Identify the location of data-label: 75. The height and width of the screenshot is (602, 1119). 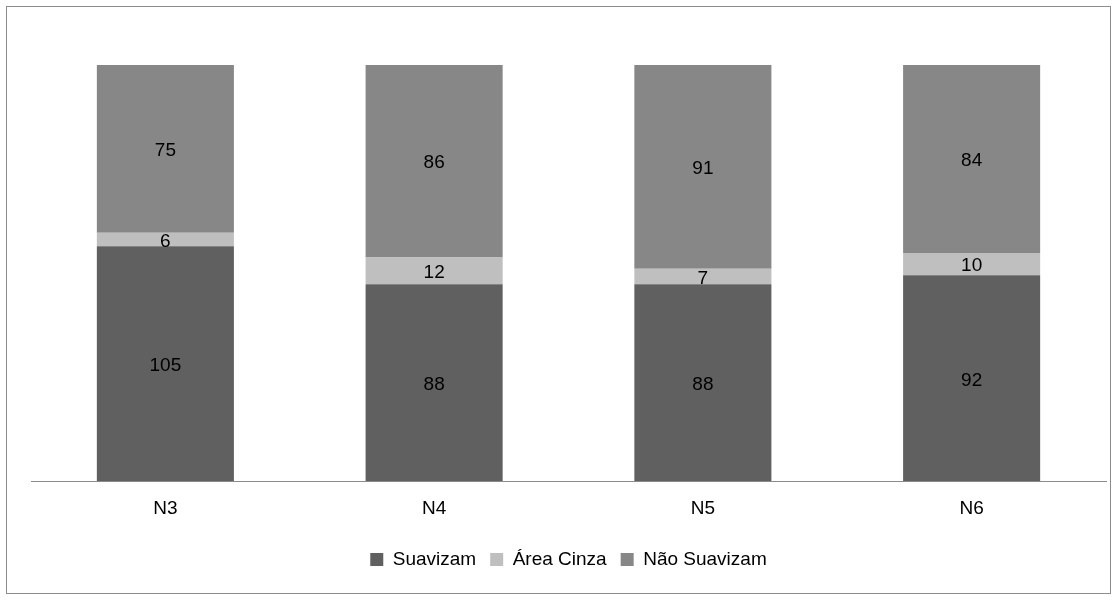
(165, 150).